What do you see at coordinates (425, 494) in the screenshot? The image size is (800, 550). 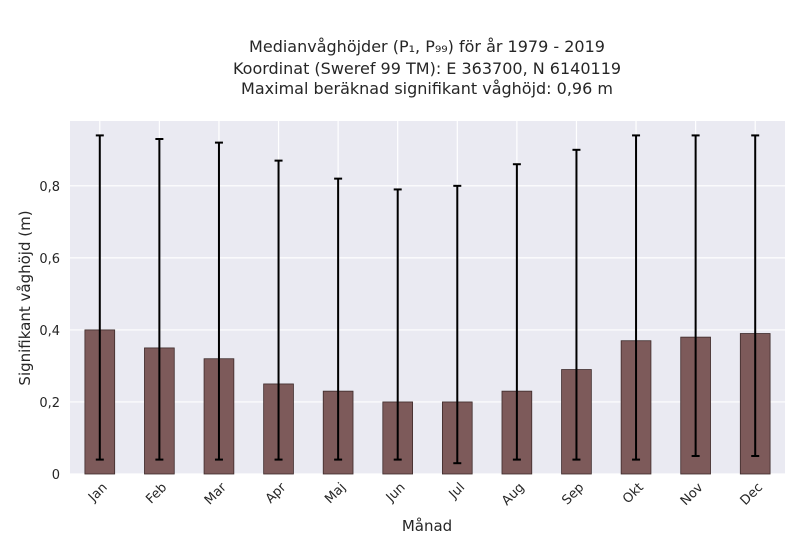 I see `x-tick-labels: Jan Feb Mar Apr Maj Jun Jul Aug Sep Okt Nov Dec` at bounding box center [425, 494].